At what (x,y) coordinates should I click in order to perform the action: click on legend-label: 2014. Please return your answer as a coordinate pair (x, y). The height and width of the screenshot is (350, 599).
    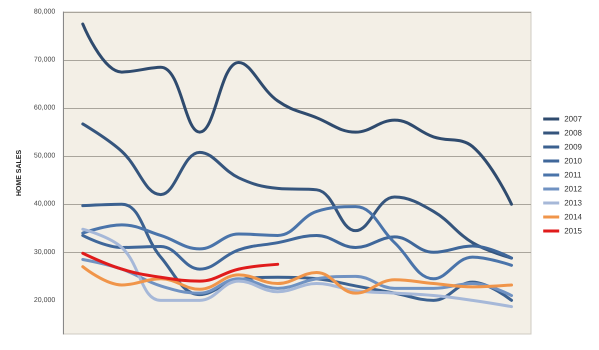
    Looking at the image, I should click on (573, 217).